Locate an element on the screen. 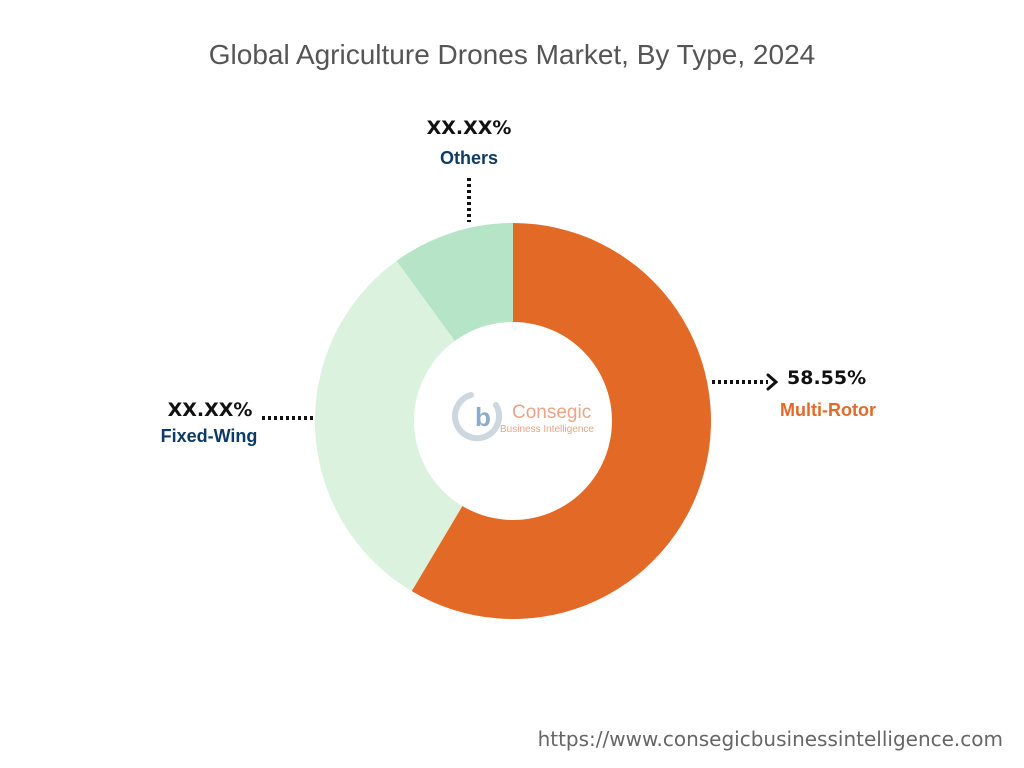  category-label-fixed-wing: Fixed-Wing is located at coordinates (209, 436).